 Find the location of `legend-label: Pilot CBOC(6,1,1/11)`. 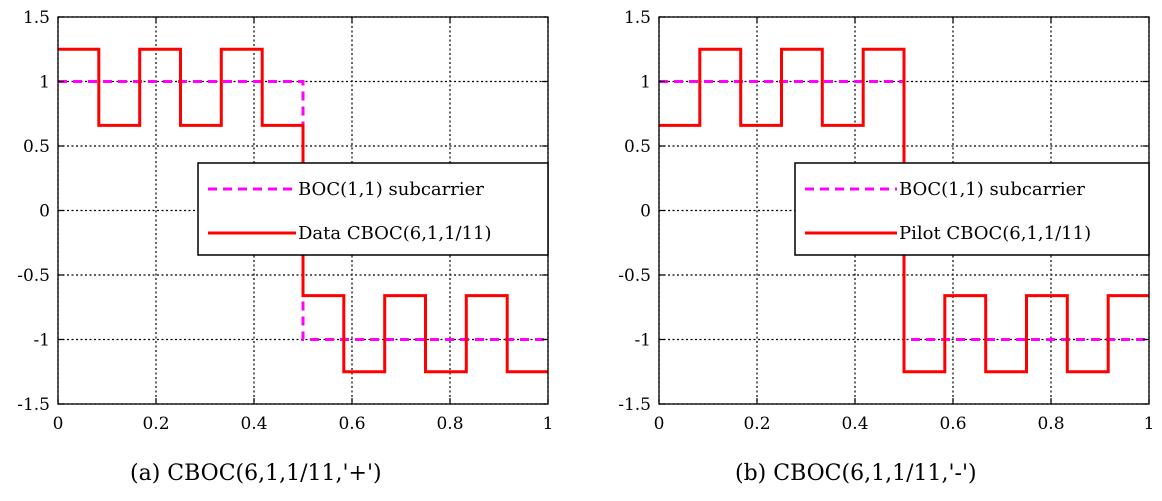

legend-label: Pilot CBOC(6,1,1/11) is located at coordinates (995, 233).